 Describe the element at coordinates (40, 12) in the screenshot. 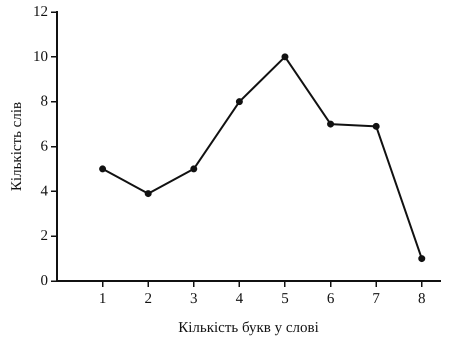

I see `y-tick-label: 12` at that location.